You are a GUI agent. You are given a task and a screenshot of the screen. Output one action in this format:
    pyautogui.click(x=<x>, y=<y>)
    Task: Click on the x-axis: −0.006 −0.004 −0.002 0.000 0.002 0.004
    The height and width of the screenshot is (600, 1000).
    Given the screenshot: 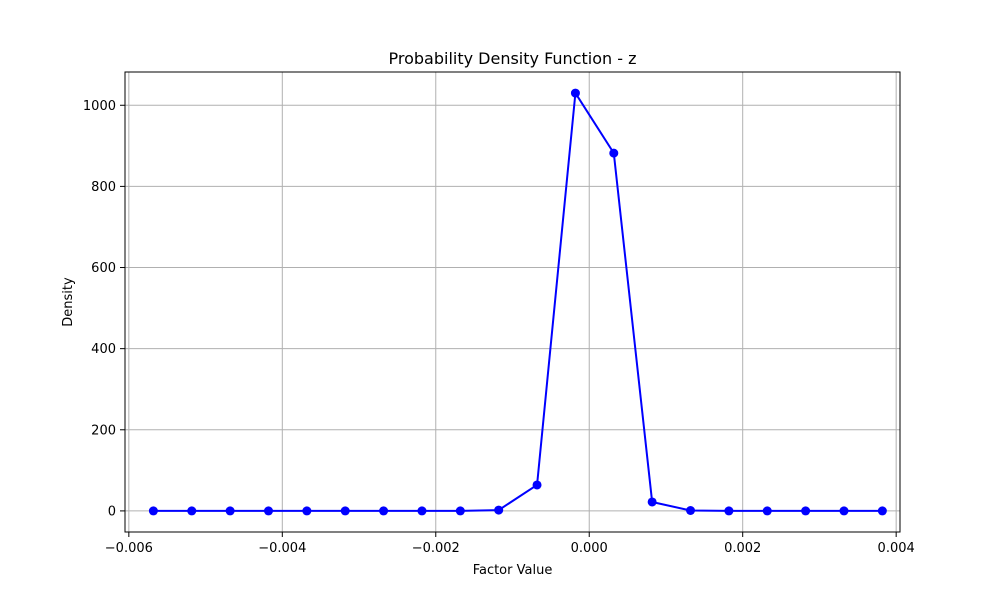 What is the action you would take?
    pyautogui.click(x=510, y=544)
    